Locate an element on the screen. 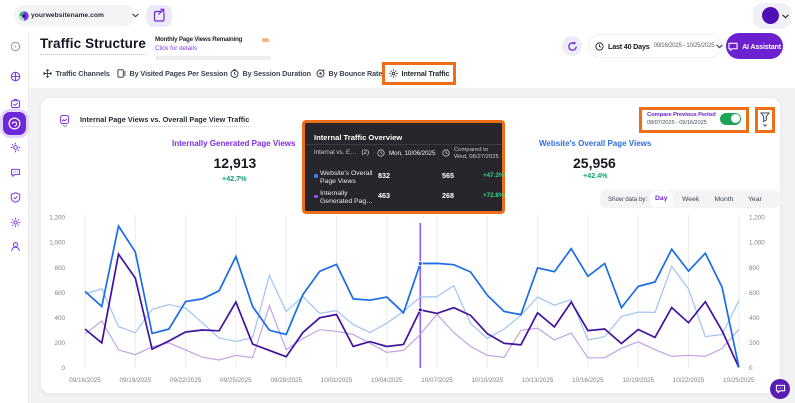 The height and width of the screenshot is (403, 795). svg-text: 10/10/2025 is located at coordinates (488, 380).